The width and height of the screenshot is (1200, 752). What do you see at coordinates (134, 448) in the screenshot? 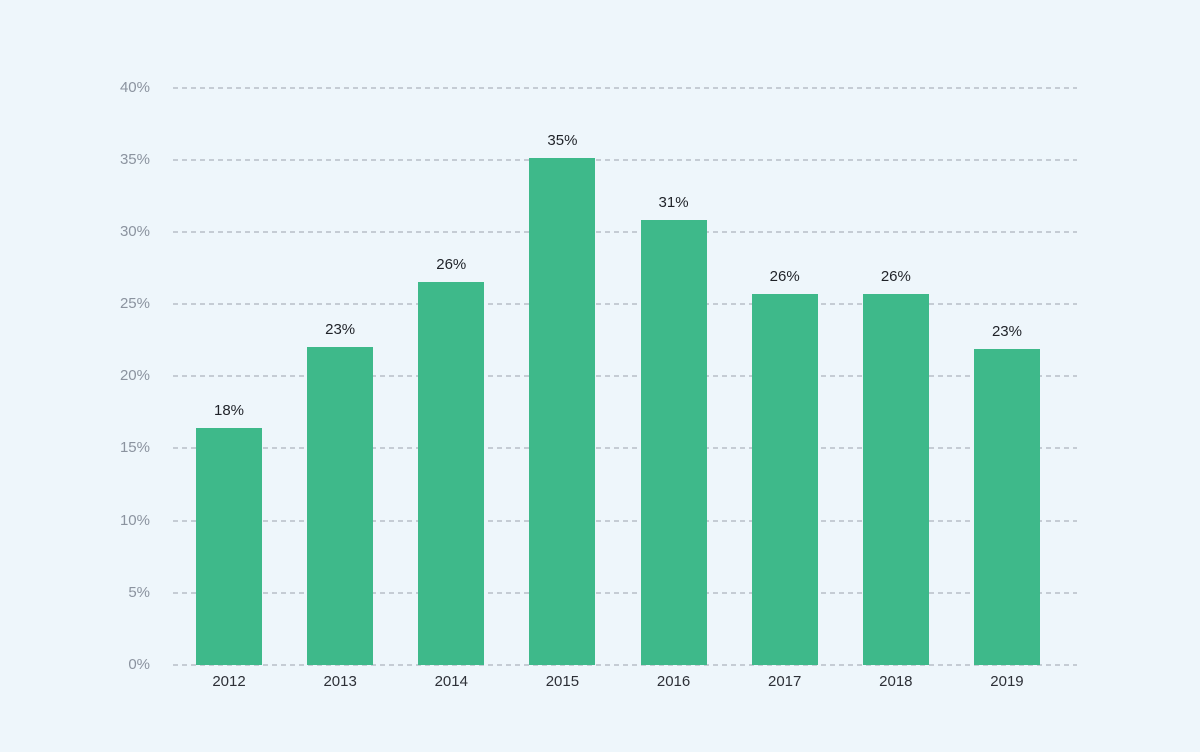
I see `y-axis-tick-label: 15%` at bounding box center [134, 448].